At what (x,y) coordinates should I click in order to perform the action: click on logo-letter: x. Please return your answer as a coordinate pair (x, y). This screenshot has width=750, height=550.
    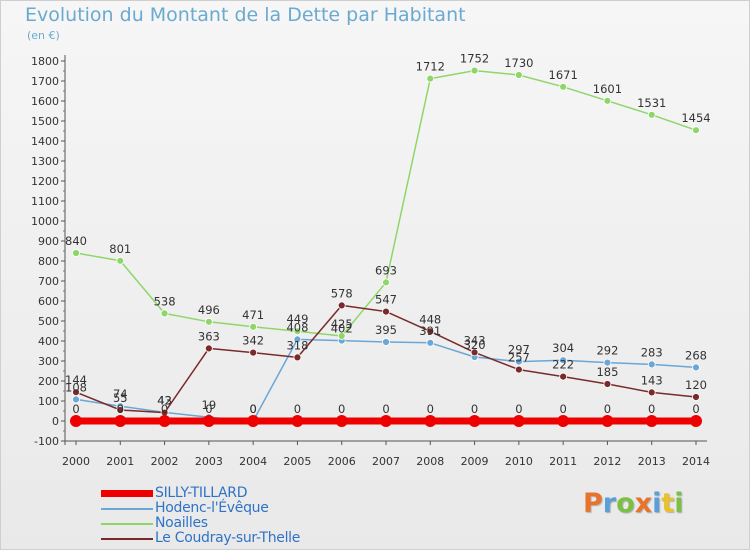
    Looking at the image, I should click on (643, 503).